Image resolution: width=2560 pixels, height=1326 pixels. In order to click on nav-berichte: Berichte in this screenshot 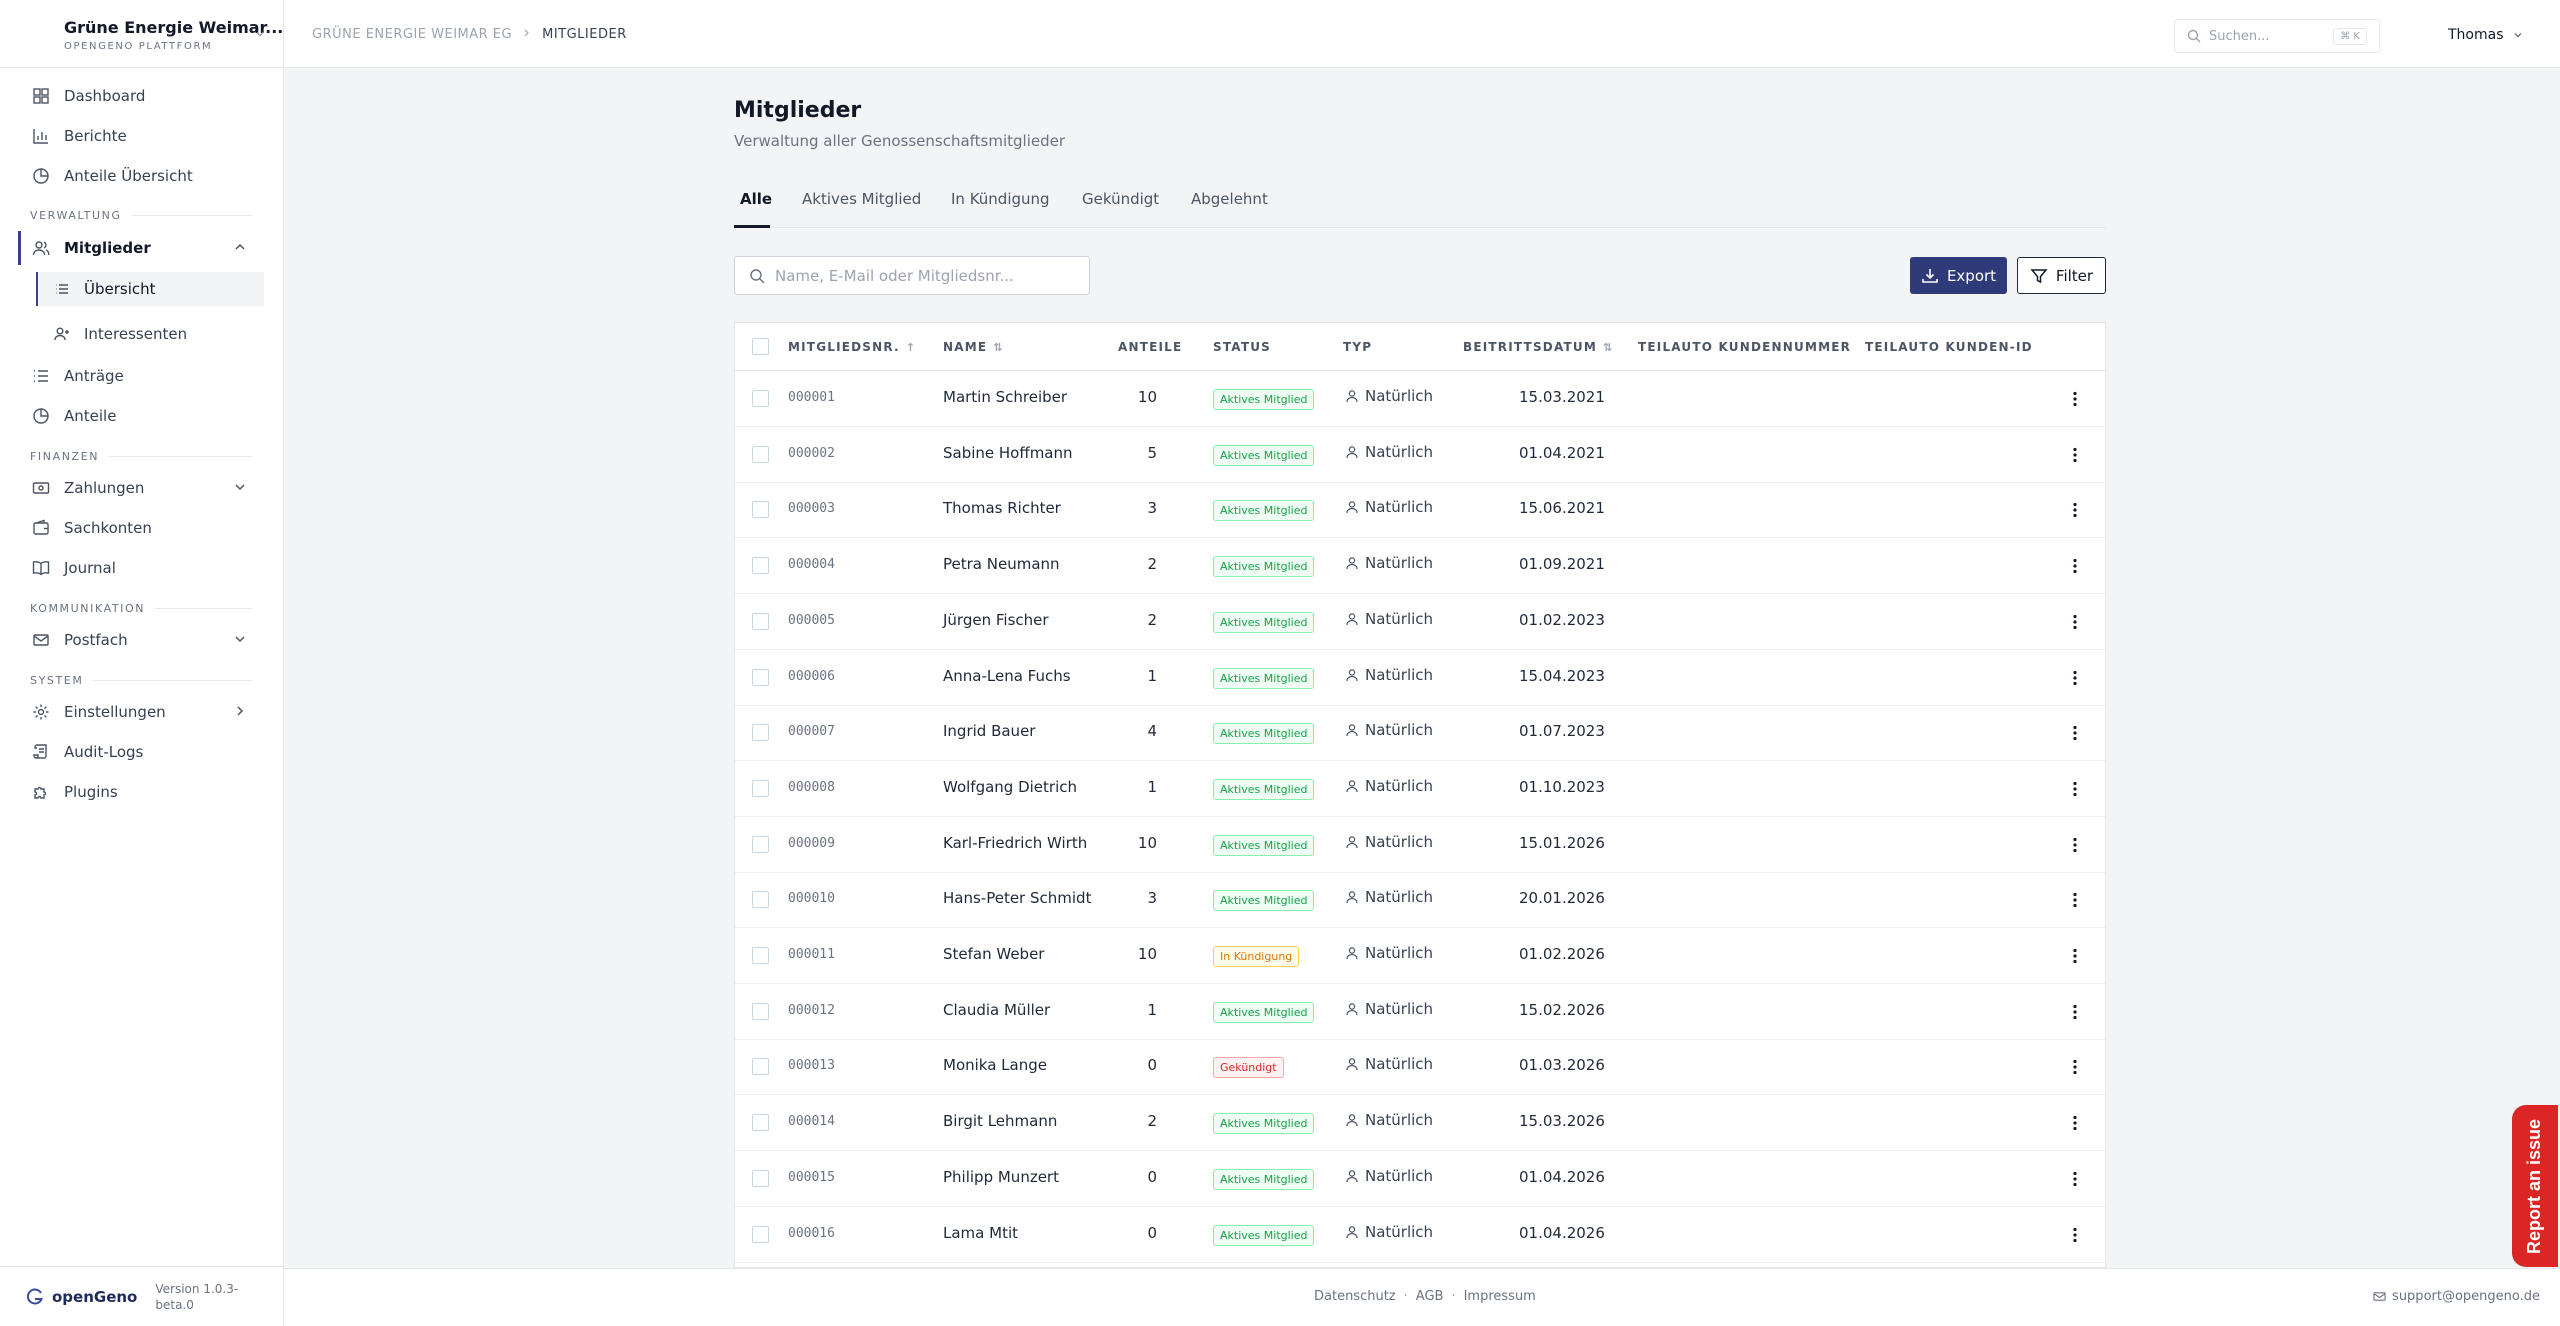, I will do `click(142, 136)`.